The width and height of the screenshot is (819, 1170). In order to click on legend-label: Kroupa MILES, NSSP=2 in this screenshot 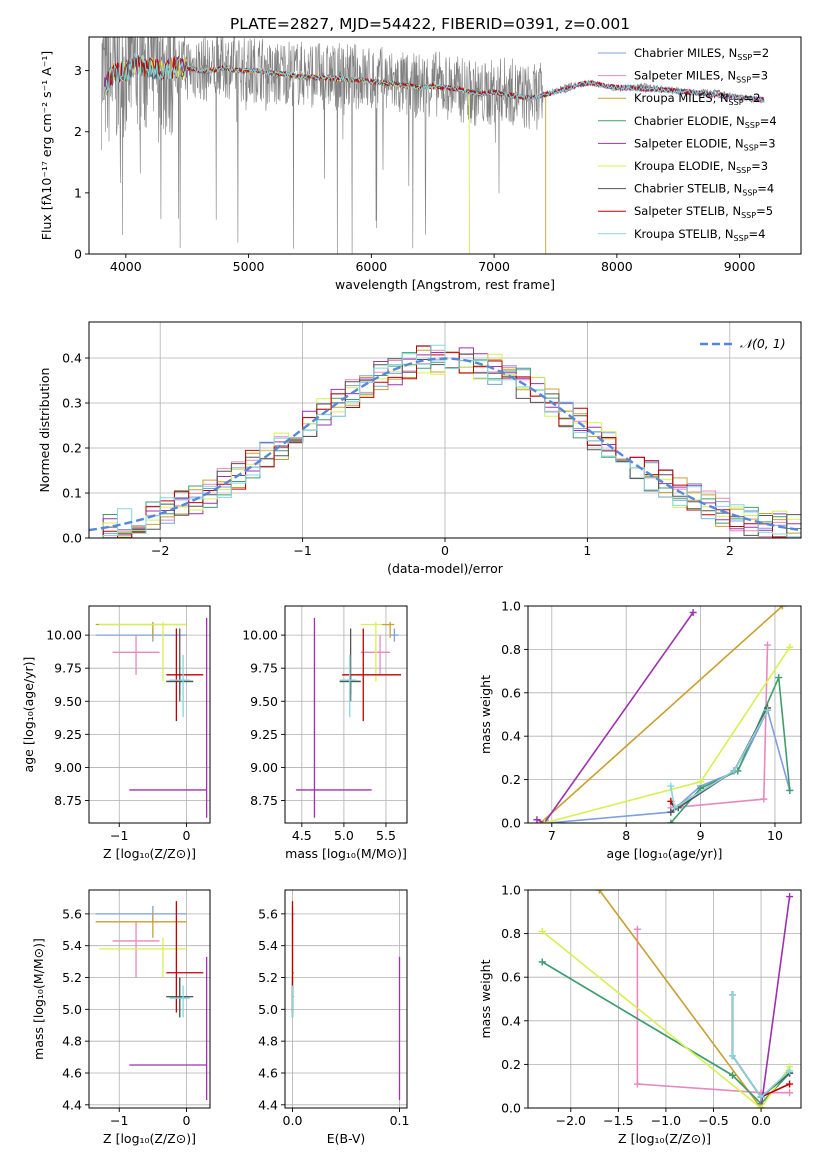, I will do `click(697, 99)`.